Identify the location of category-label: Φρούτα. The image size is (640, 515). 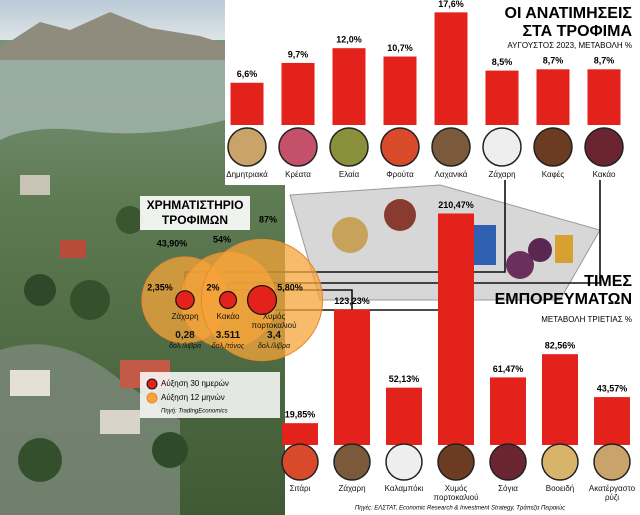
(400, 174).